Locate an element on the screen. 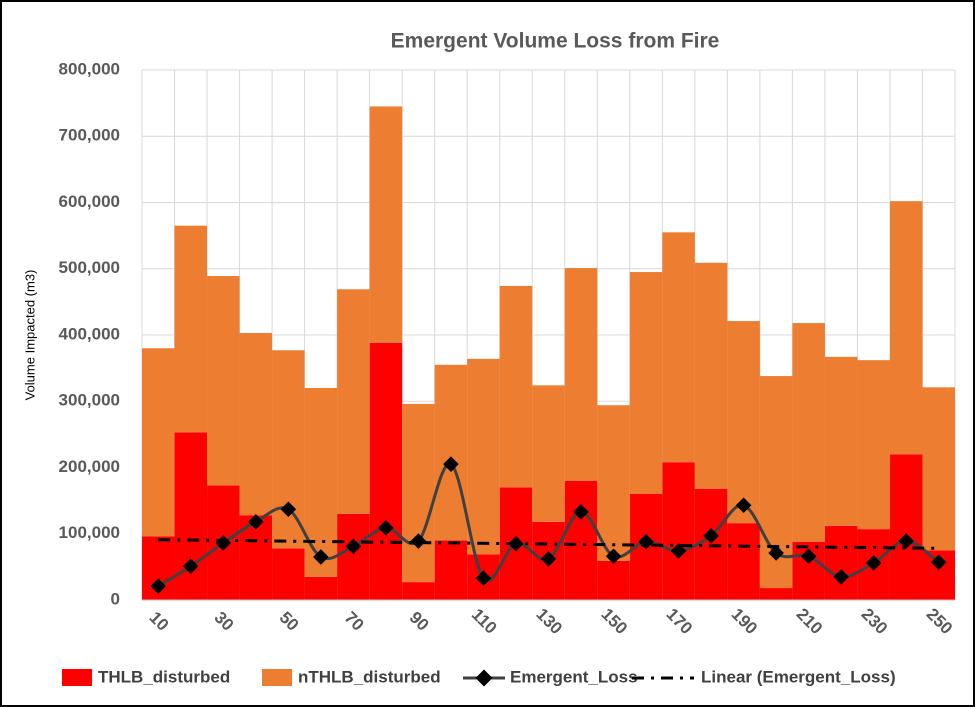 The width and height of the screenshot is (975, 707). y-tick-label: 500,000 is located at coordinates (89, 267).